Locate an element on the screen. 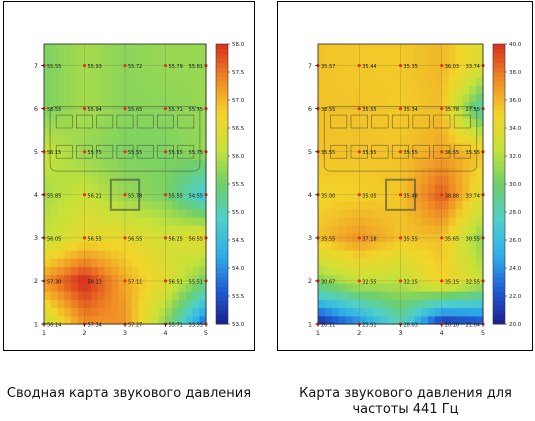 Image resolution: width=535 pixels, height=421 pixels. seat-outline is located at coordinates (380, 151).